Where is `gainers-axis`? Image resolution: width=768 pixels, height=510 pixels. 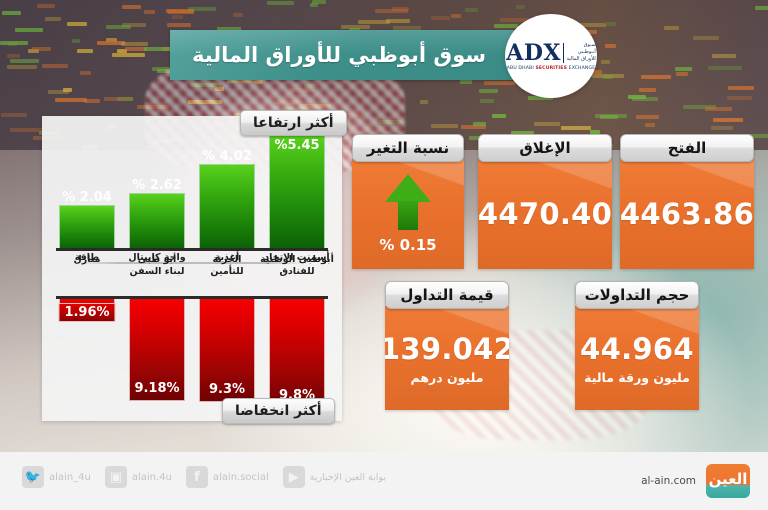 gainers-axis is located at coordinates (192, 249).